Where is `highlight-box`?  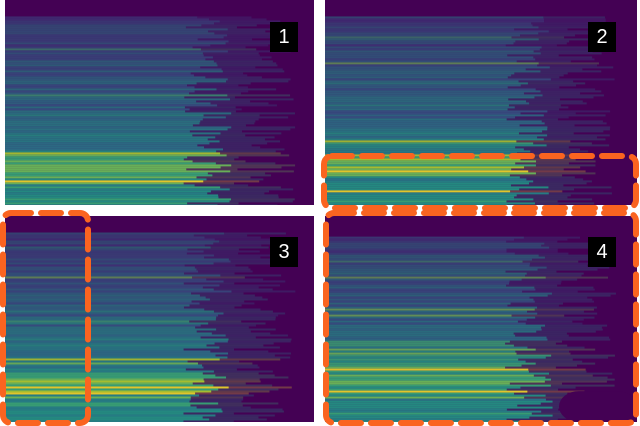
highlight-box is located at coordinates (45, 318).